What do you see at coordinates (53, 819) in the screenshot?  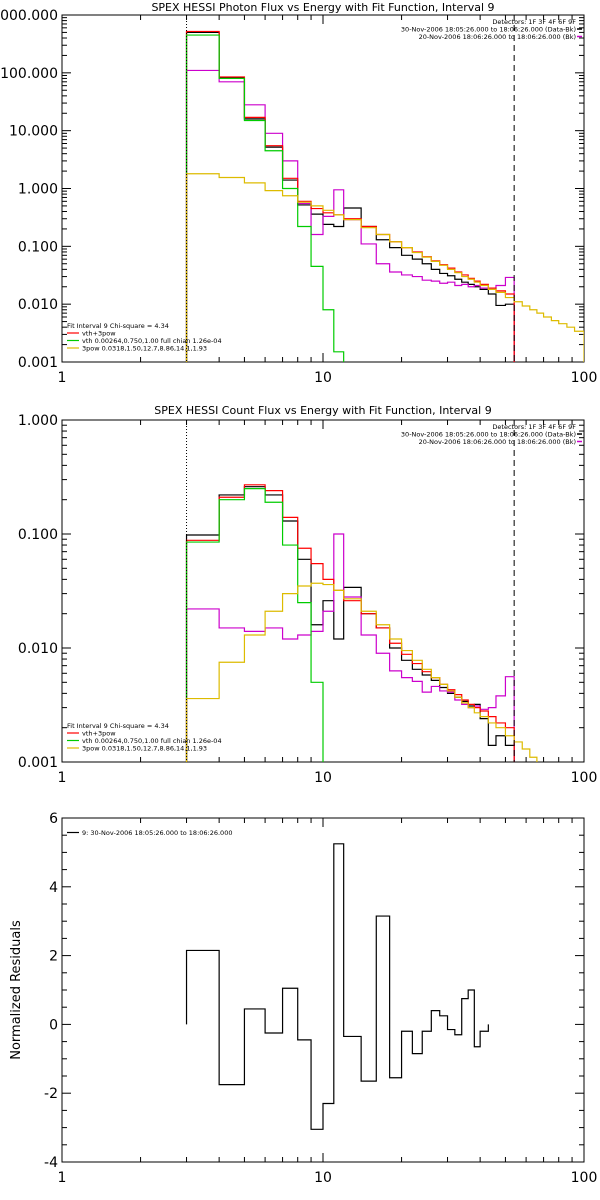 I see `y-tick-label: 6` at bounding box center [53, 819].